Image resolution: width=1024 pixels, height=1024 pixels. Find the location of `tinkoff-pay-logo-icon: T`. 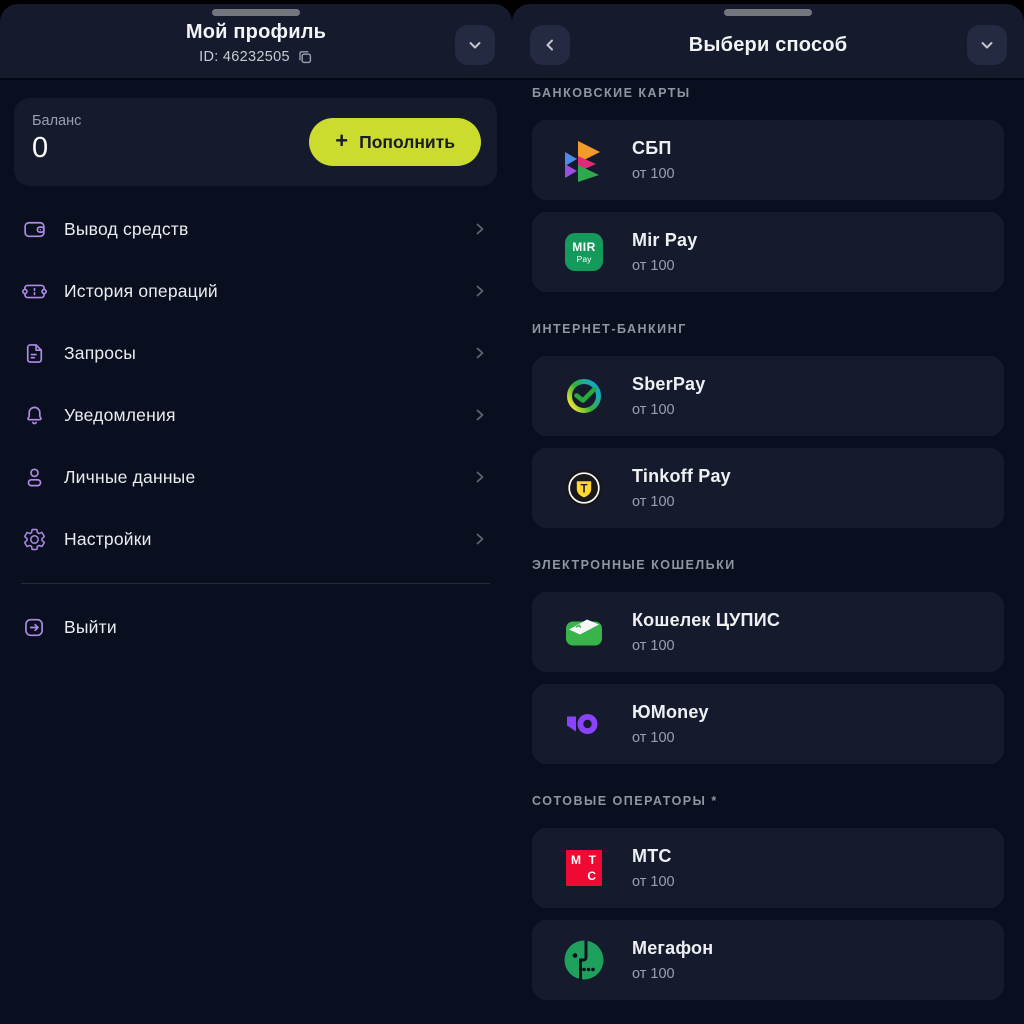

tinkoff-pay-logo-icon: T is located at coordinates (584, 488).